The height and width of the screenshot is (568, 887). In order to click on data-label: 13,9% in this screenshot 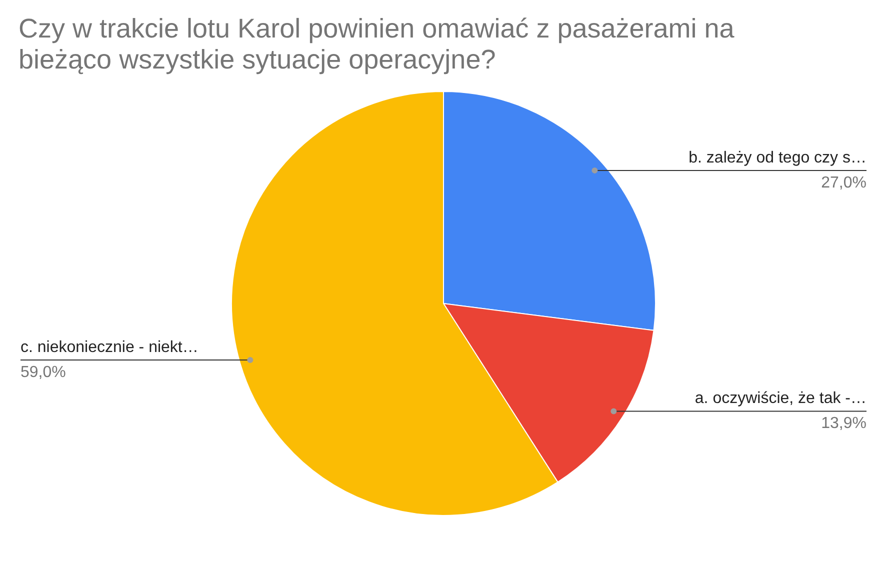, I will do `click(844, 423)`.